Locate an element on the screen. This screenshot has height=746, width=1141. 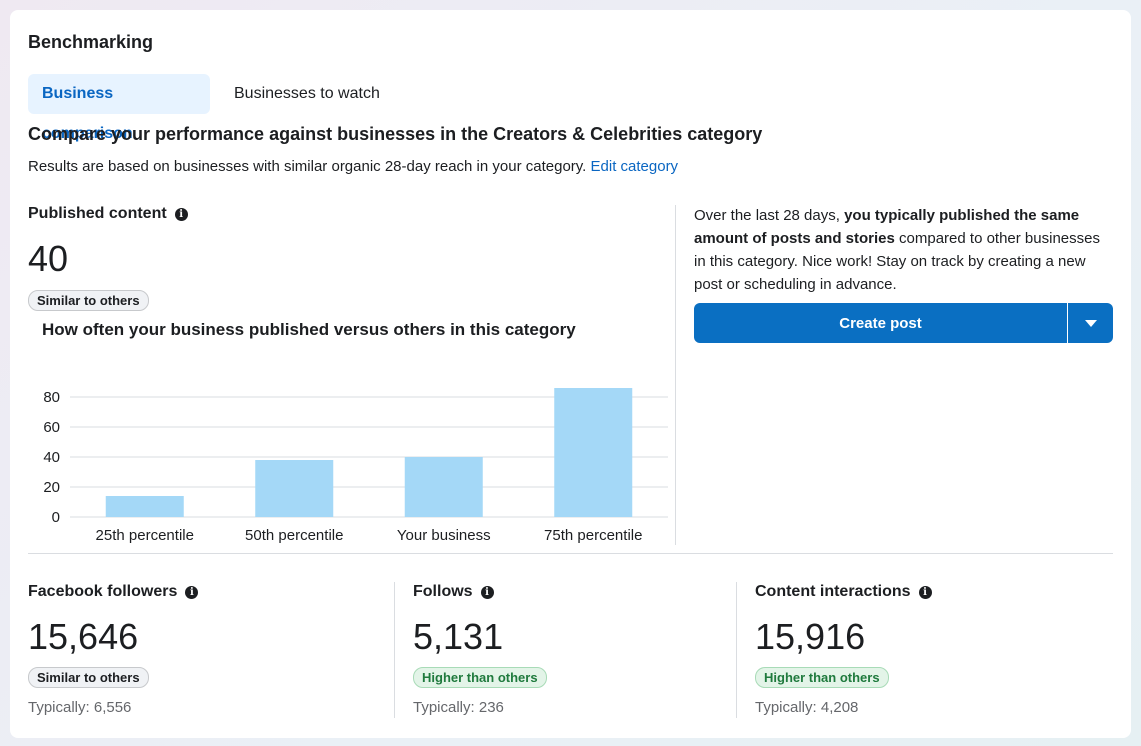
x-tick-label: 50th percentile is located at coordinates (294, 535).